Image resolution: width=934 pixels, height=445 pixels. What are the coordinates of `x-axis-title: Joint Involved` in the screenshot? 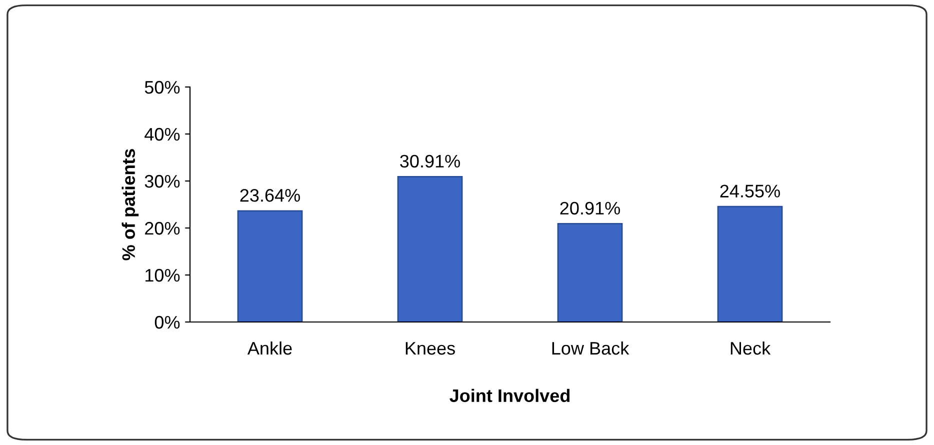 It's located at (510, 395).